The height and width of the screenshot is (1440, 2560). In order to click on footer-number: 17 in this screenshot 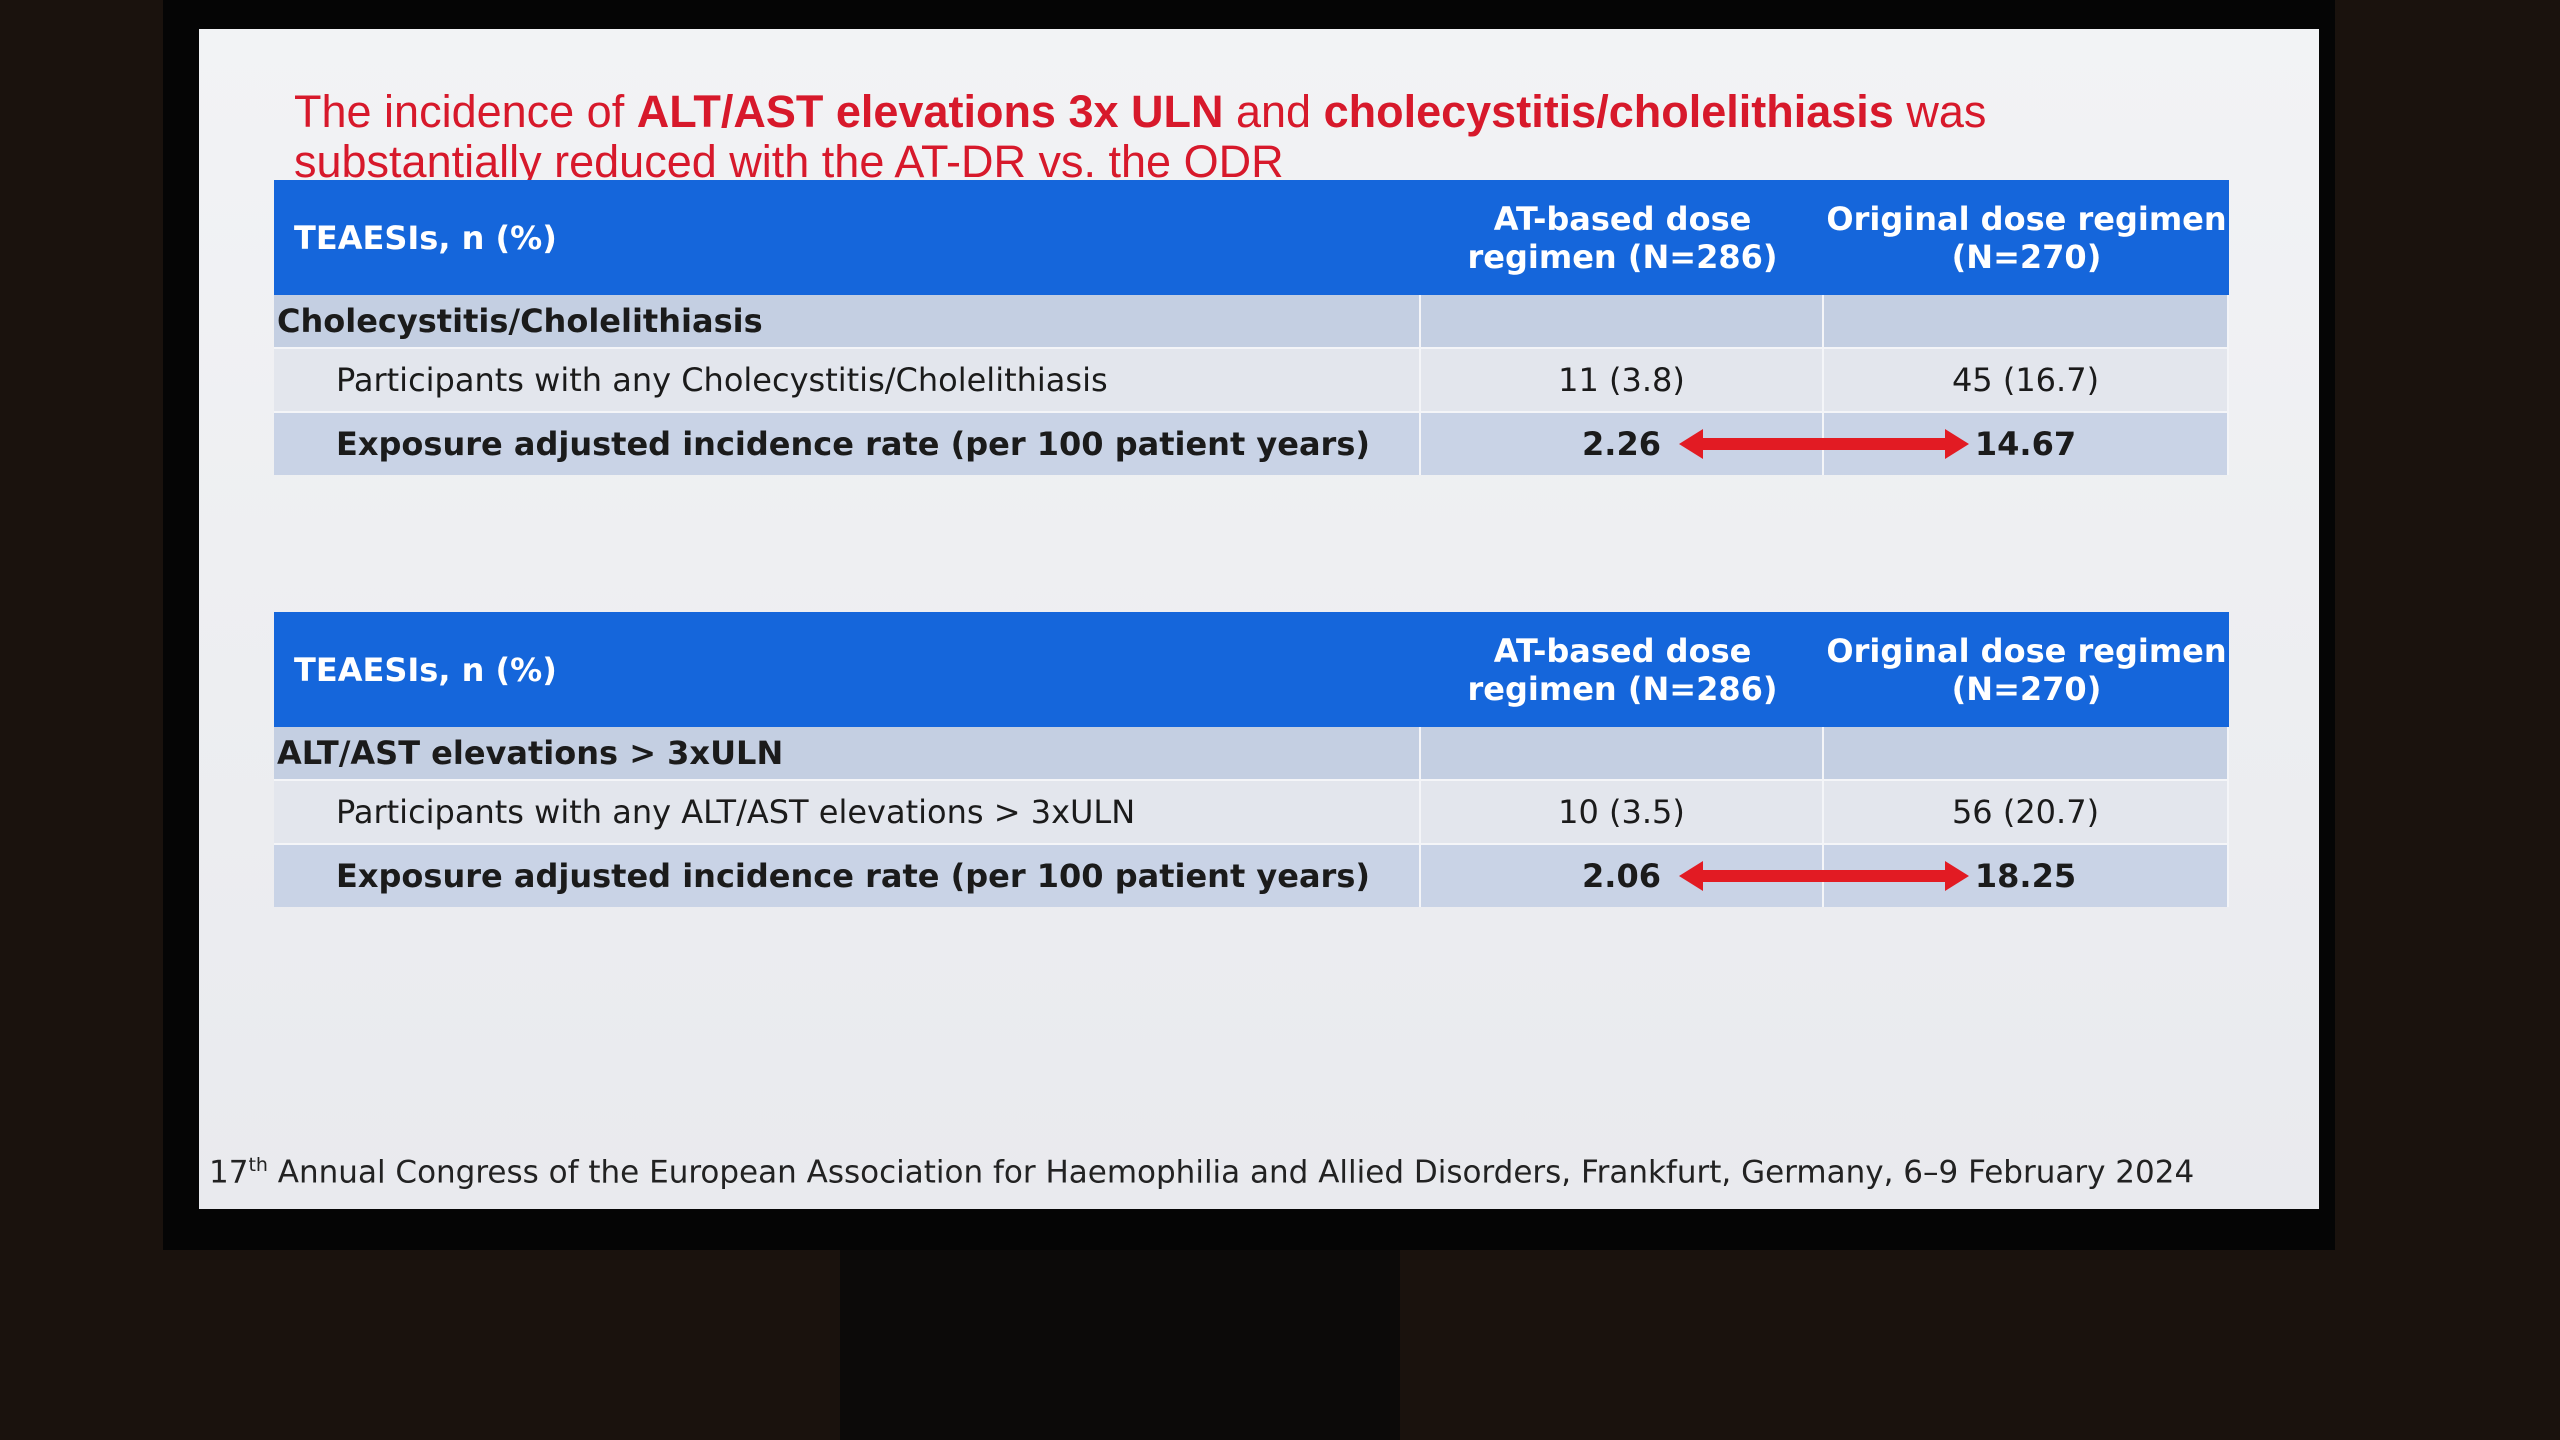, I will do `click(229, 1172)`.